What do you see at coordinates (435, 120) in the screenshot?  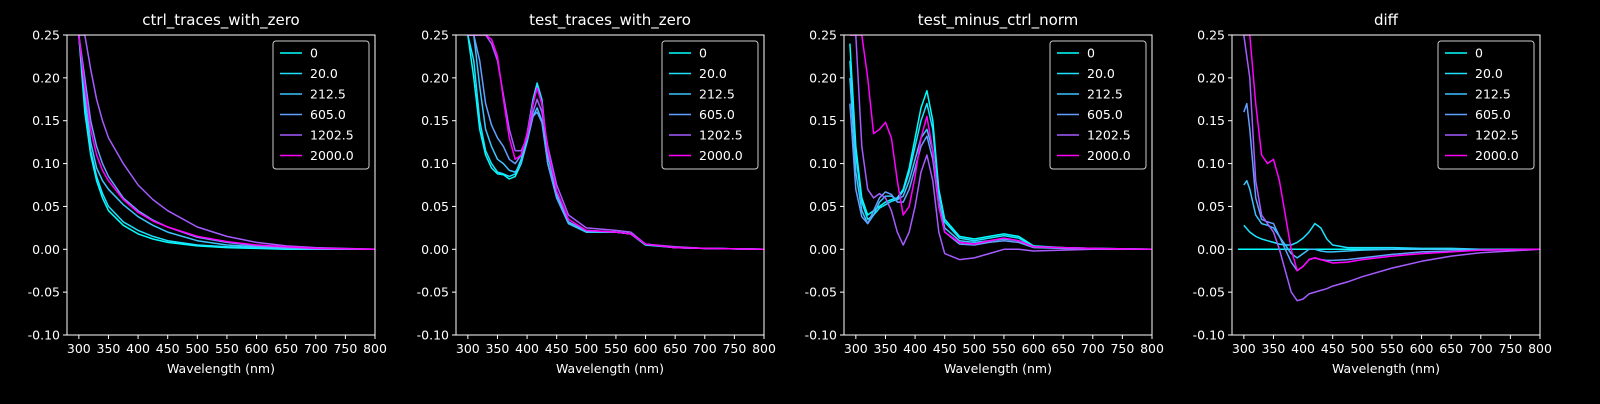 I see `y-tick-label: 0.15` at bounding box center [435, 120].